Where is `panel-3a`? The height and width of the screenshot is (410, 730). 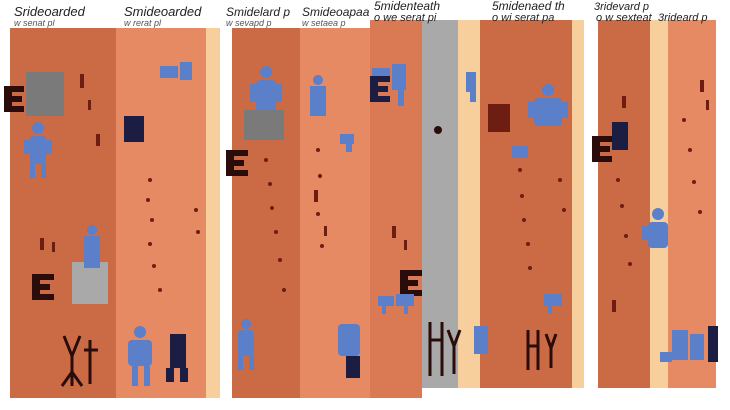 panel-3a is located at coordinates (526, 204).